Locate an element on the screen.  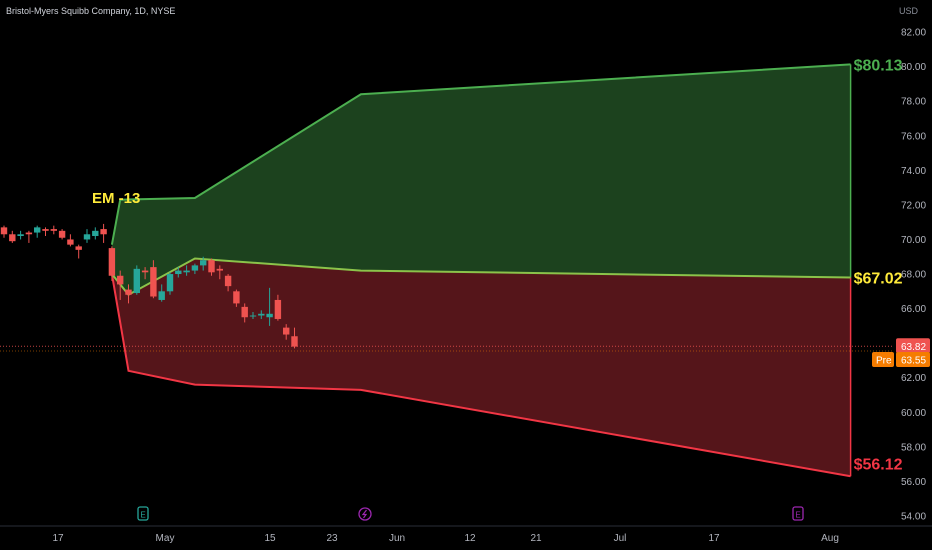
last-price-badge is located at coordinates (913, 346).